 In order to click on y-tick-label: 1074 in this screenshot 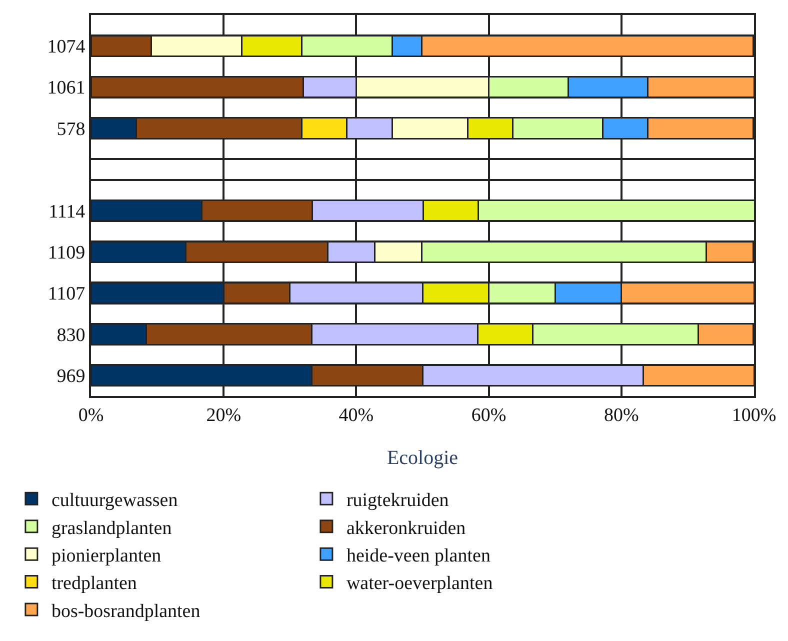, I will do `click(66, 47)`.